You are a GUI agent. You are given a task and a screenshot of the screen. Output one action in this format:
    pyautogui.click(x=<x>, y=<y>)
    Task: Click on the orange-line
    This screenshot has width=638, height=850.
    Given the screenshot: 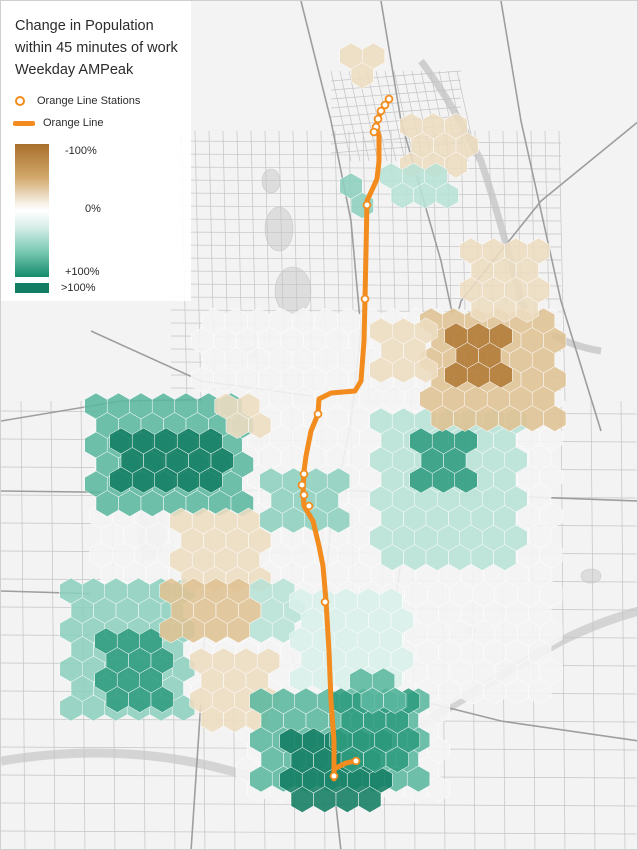 What is the action you would take?
    pyautogui.click(x=346, y=439)
    